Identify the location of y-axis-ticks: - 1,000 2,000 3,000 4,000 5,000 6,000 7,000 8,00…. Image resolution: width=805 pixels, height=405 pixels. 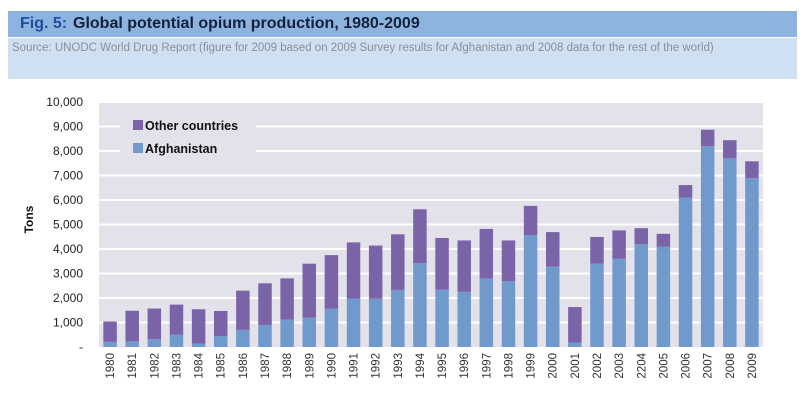
(64, 224).